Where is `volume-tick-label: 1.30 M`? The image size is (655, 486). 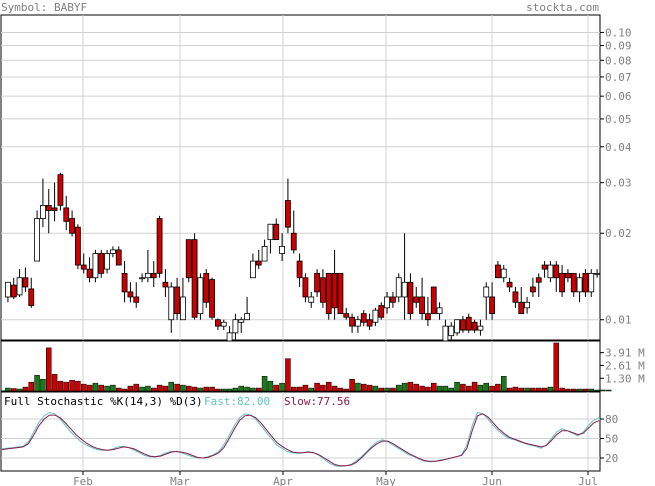
volume-tick-label: 1.30 M is located at coordinates (625, 378).